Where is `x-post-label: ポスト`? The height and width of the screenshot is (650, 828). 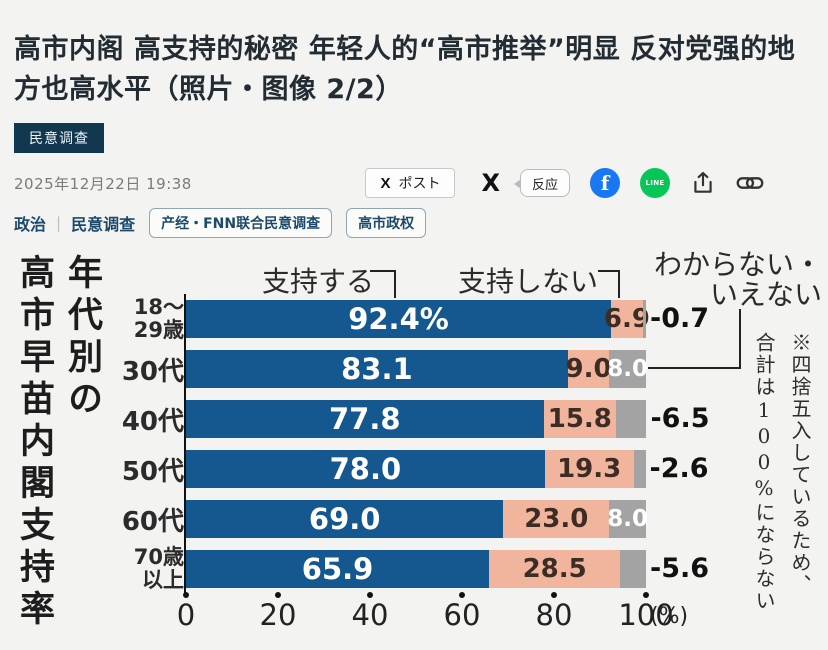
x-post-label: ポスト is located at coordinates (419, 183).